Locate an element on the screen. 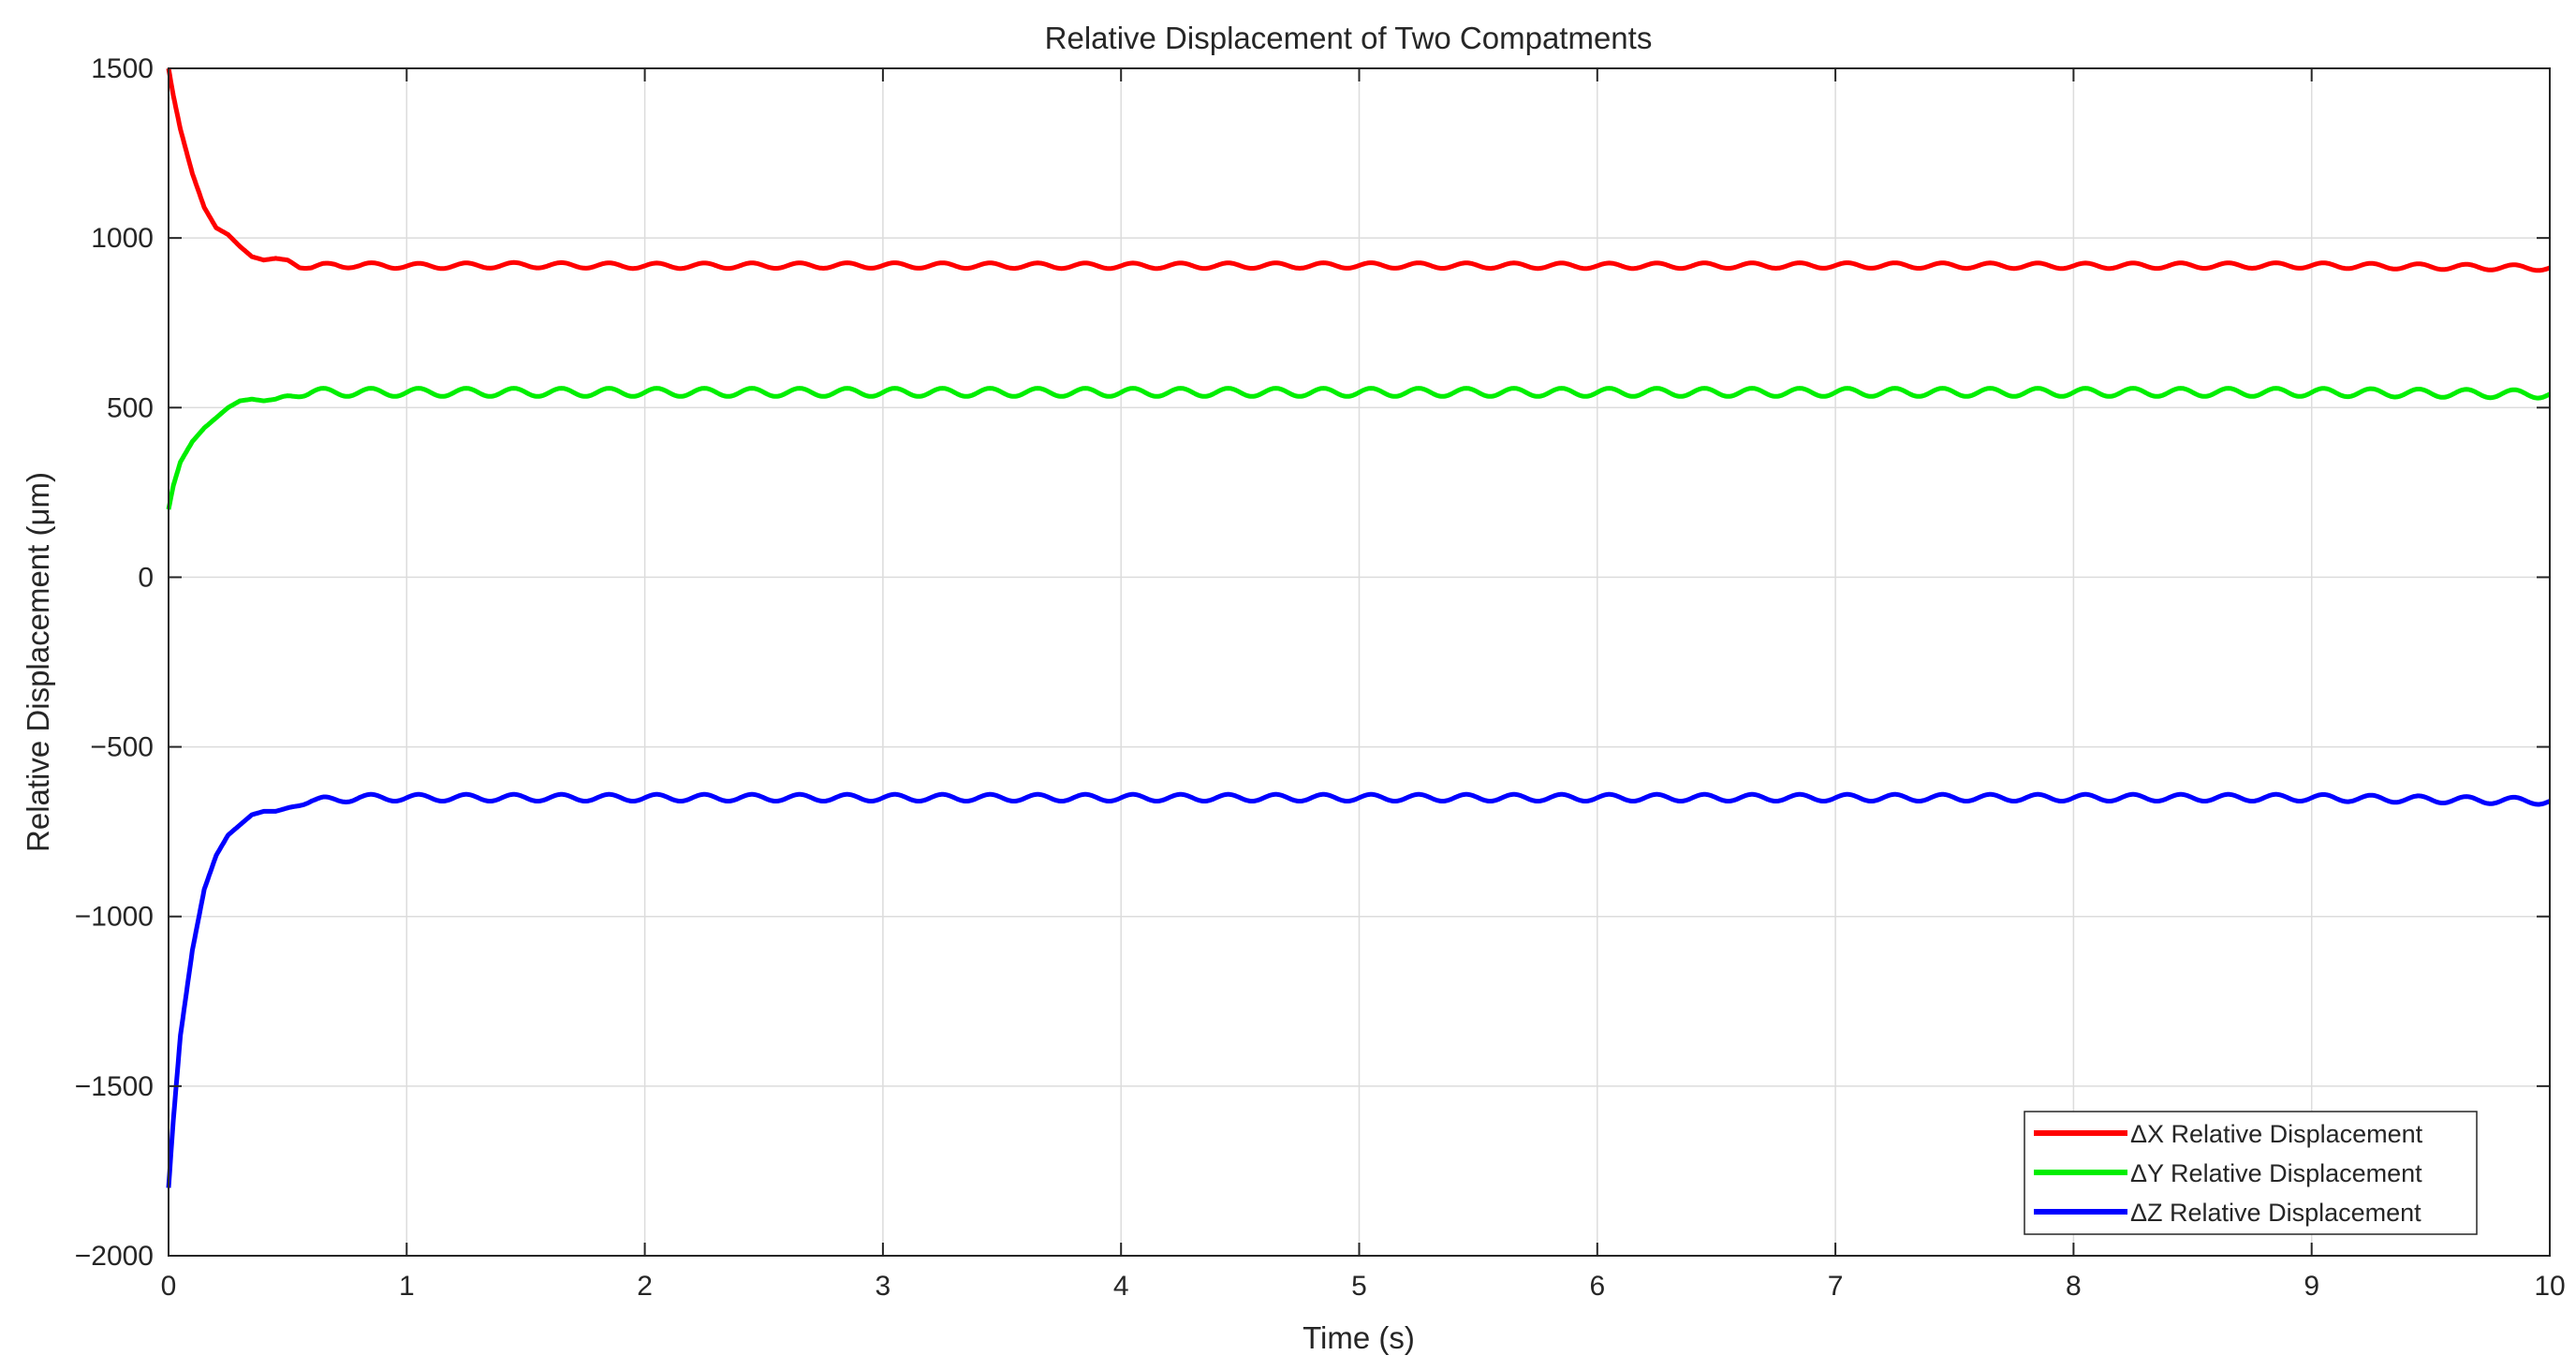  legend-label-dz: ΔZ Relative Displacement is located at coordinates (2275, 1213).